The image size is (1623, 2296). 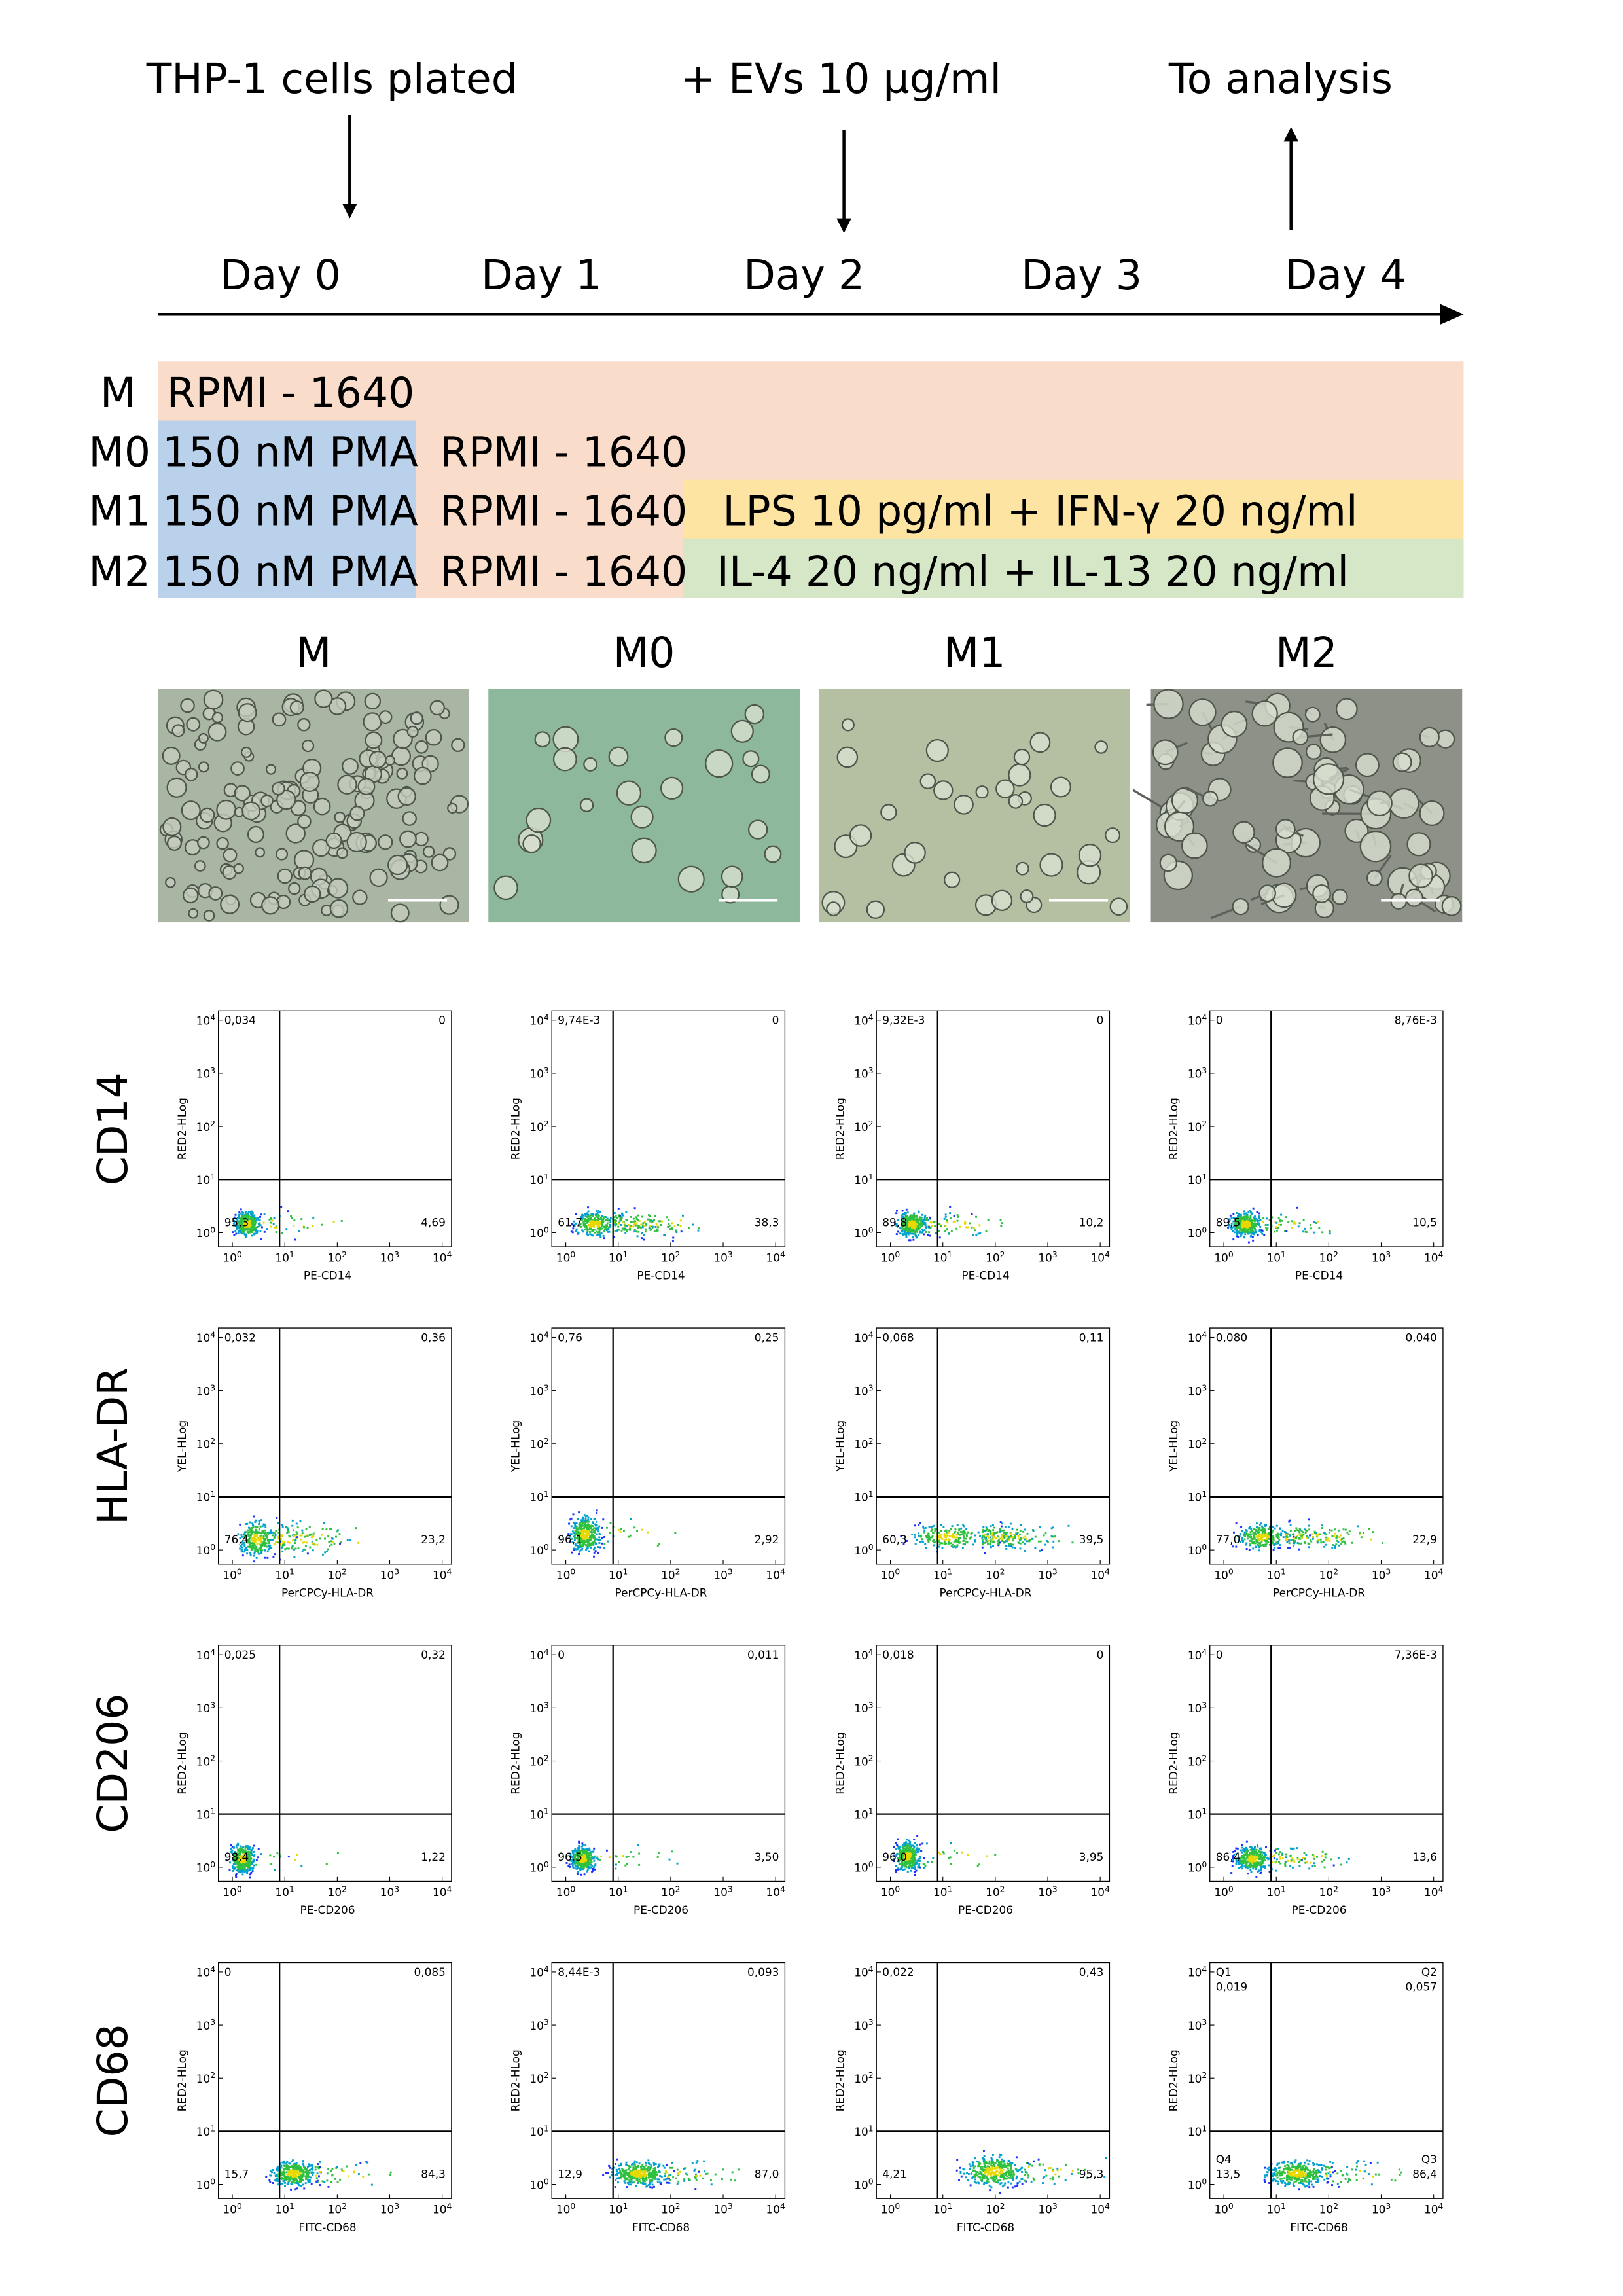 I want to click on quadrant-value: 39,5, so click(x=1091, y=1539).